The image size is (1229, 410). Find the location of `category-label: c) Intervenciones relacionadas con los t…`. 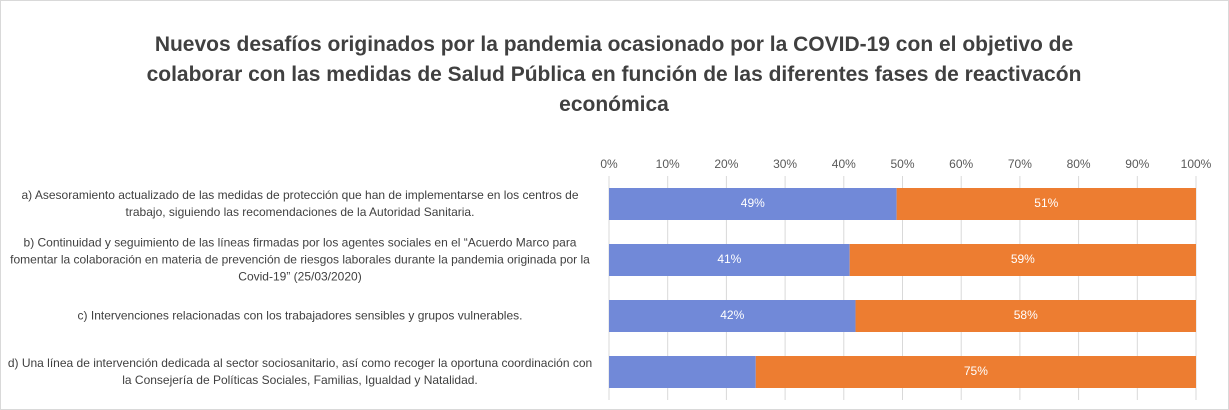

category-label: c) Intervenciones relacionadas con los t… is located at coordinates (300, 315).